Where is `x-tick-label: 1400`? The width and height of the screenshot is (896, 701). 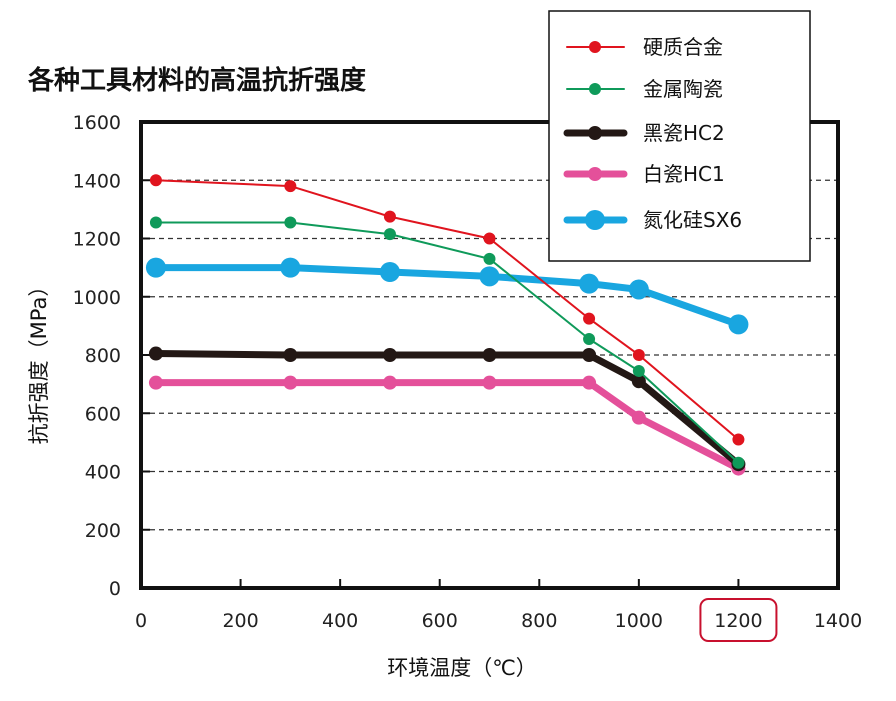
x-tick-label: 1400 is located at coordinates (838, 621).